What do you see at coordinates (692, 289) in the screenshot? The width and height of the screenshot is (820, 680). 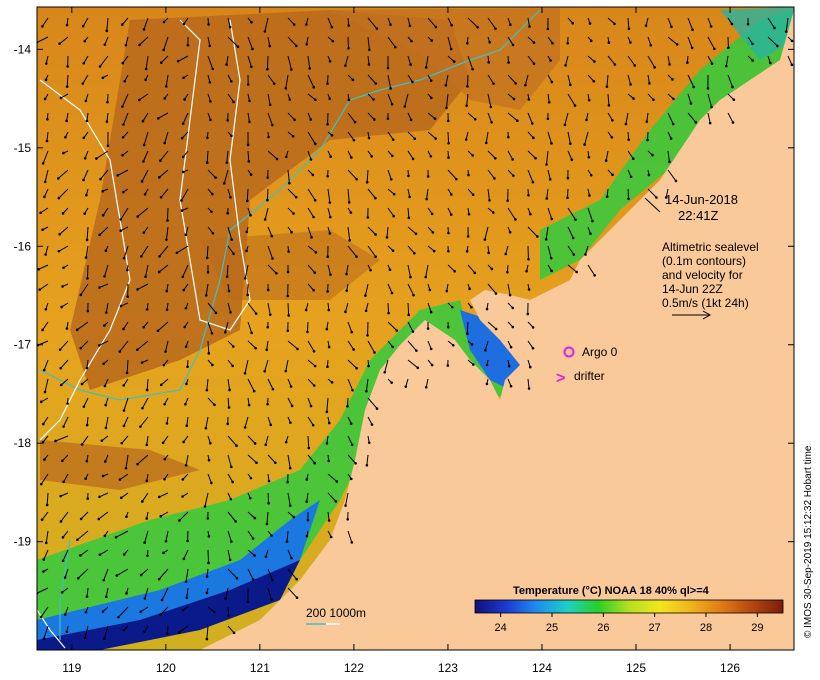 I see `altimetry-note-line4: 14-Jun 22Z` at bounding box center [692, 289].